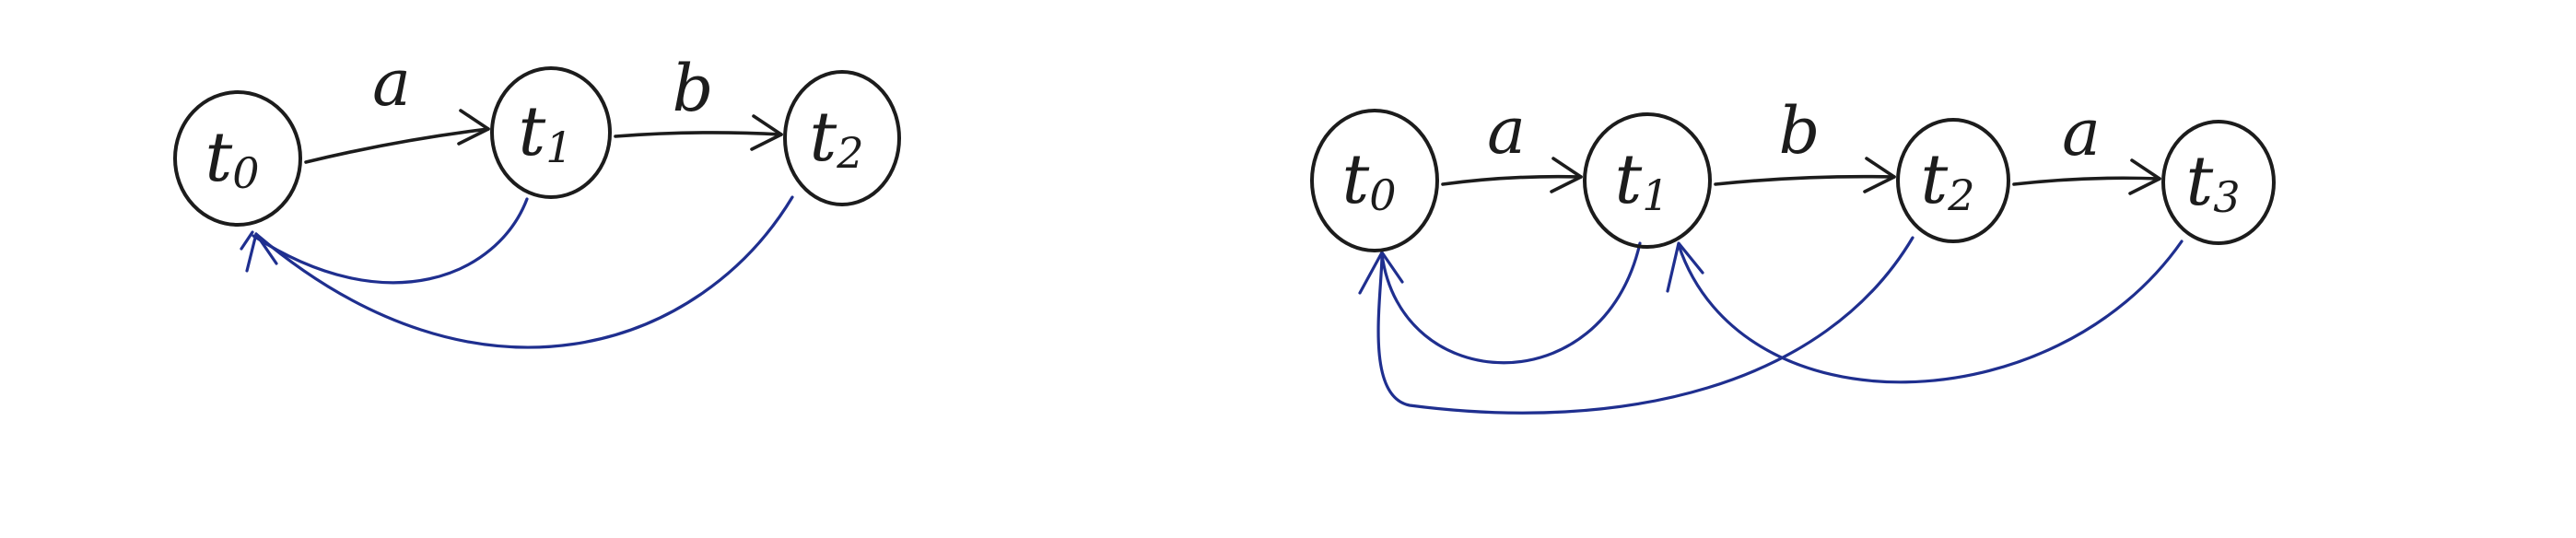 The height and width of the screenshot is (538, 2576). I want to click on state-label: t3, so click(2213, 182).